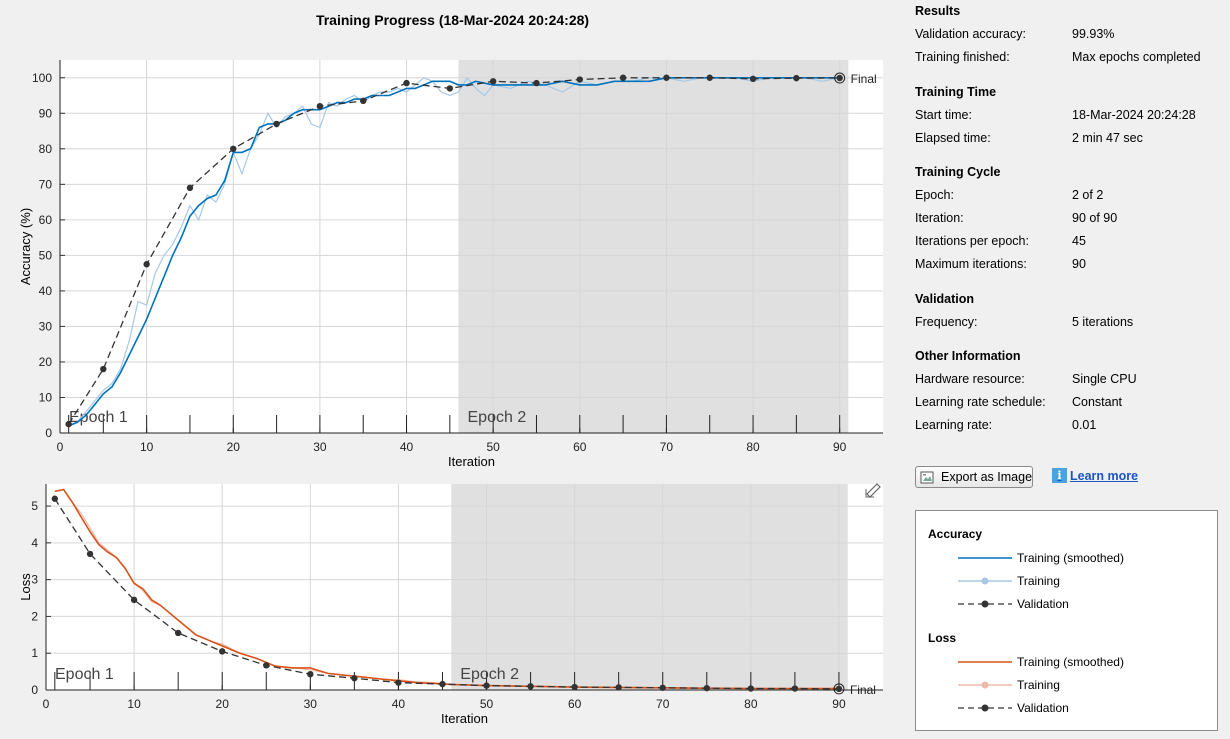 The image size is (1230, 739). Describe the element at coordinates (452, 20) in the screenshot. I see `page-title: Training Progress (18-Mar-2024 20:24:28)` at that location.